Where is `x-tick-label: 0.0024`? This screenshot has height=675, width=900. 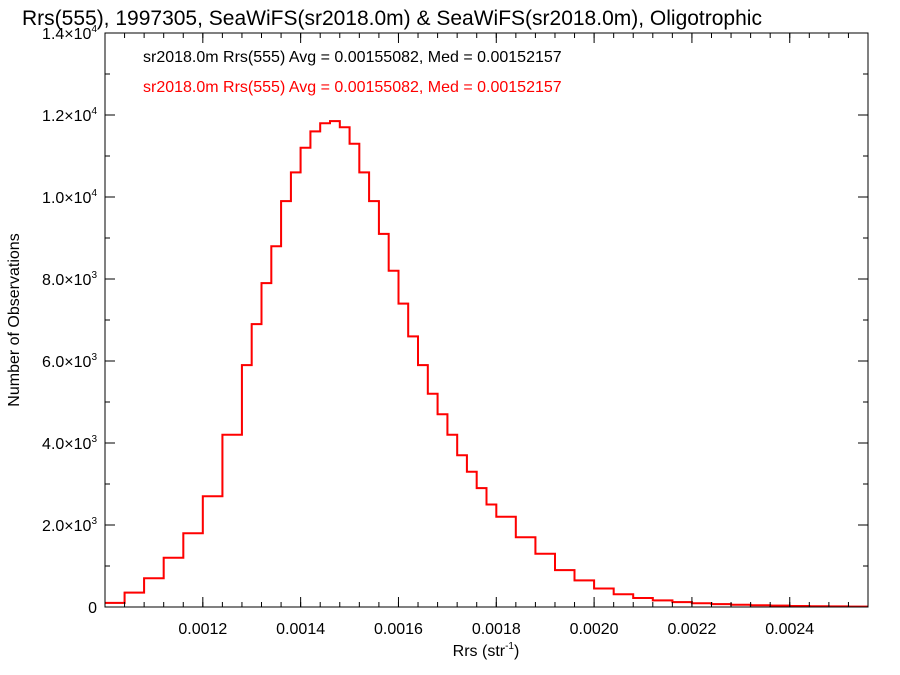
x-tick-label: 0.0024 is located at coordinates (789, 629).